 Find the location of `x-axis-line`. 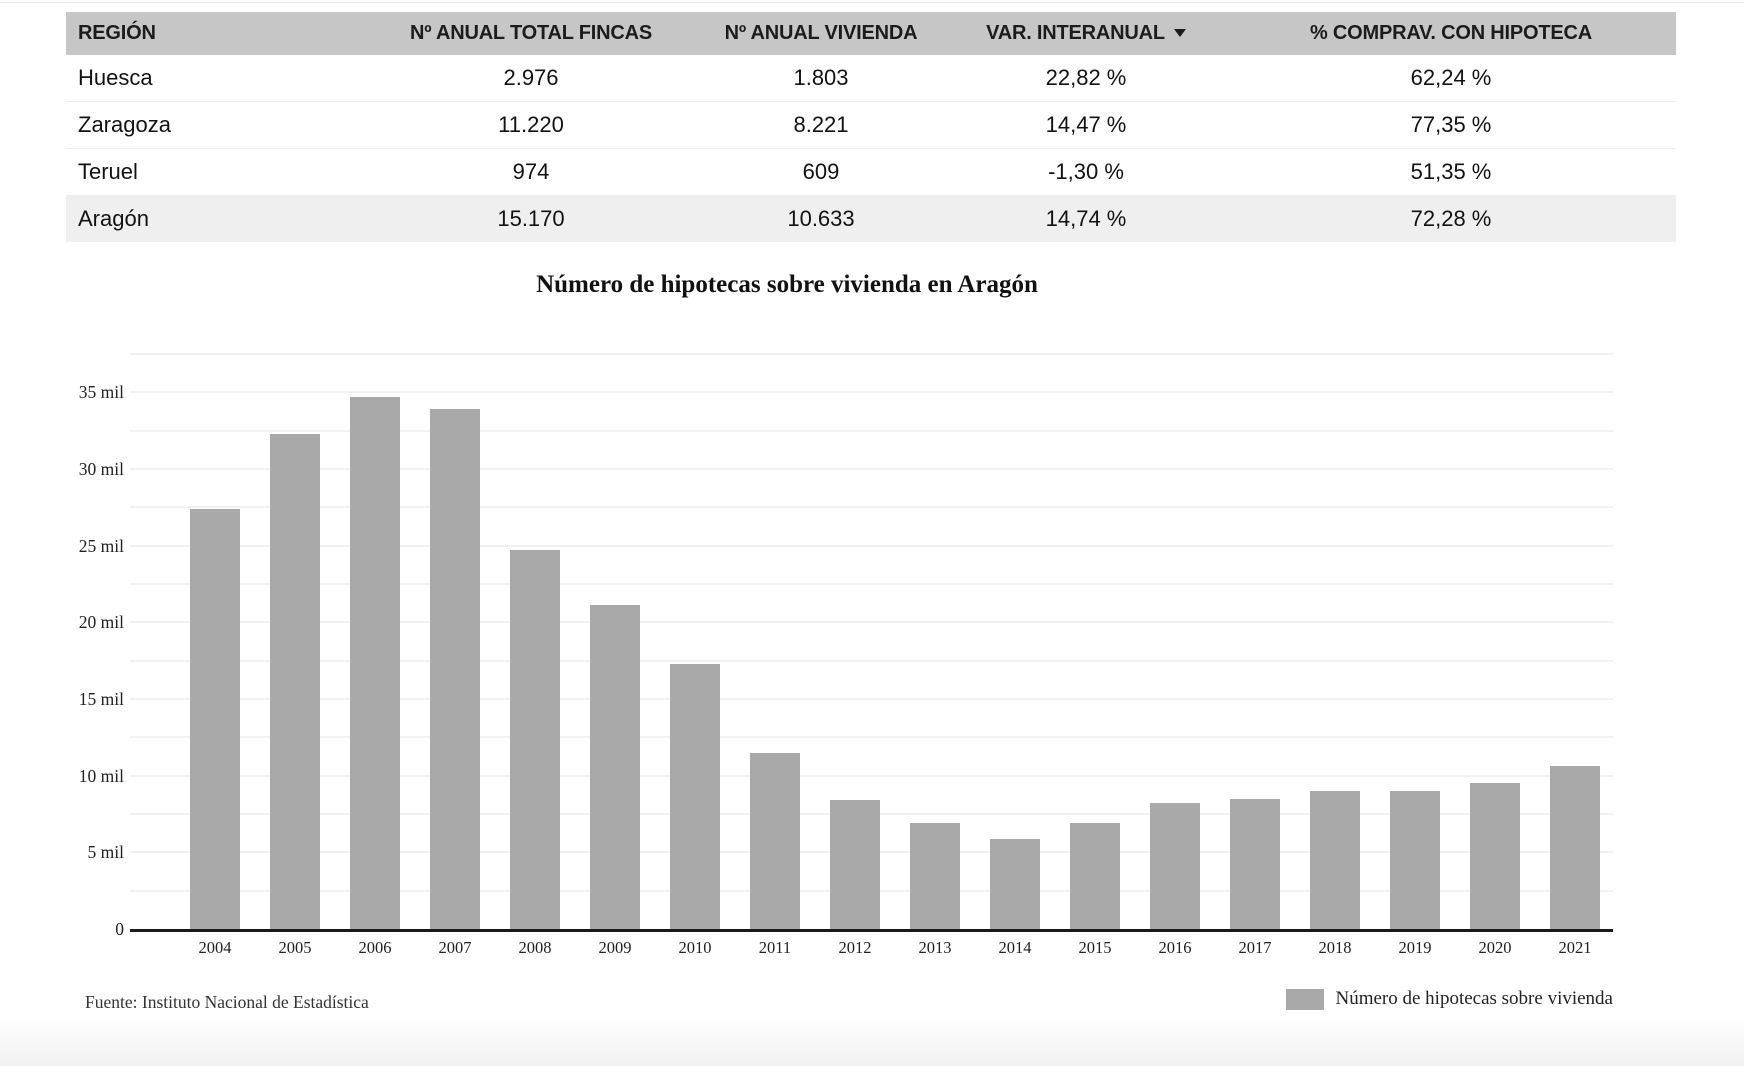

x-axis-line is located at coordinates (871, 930).